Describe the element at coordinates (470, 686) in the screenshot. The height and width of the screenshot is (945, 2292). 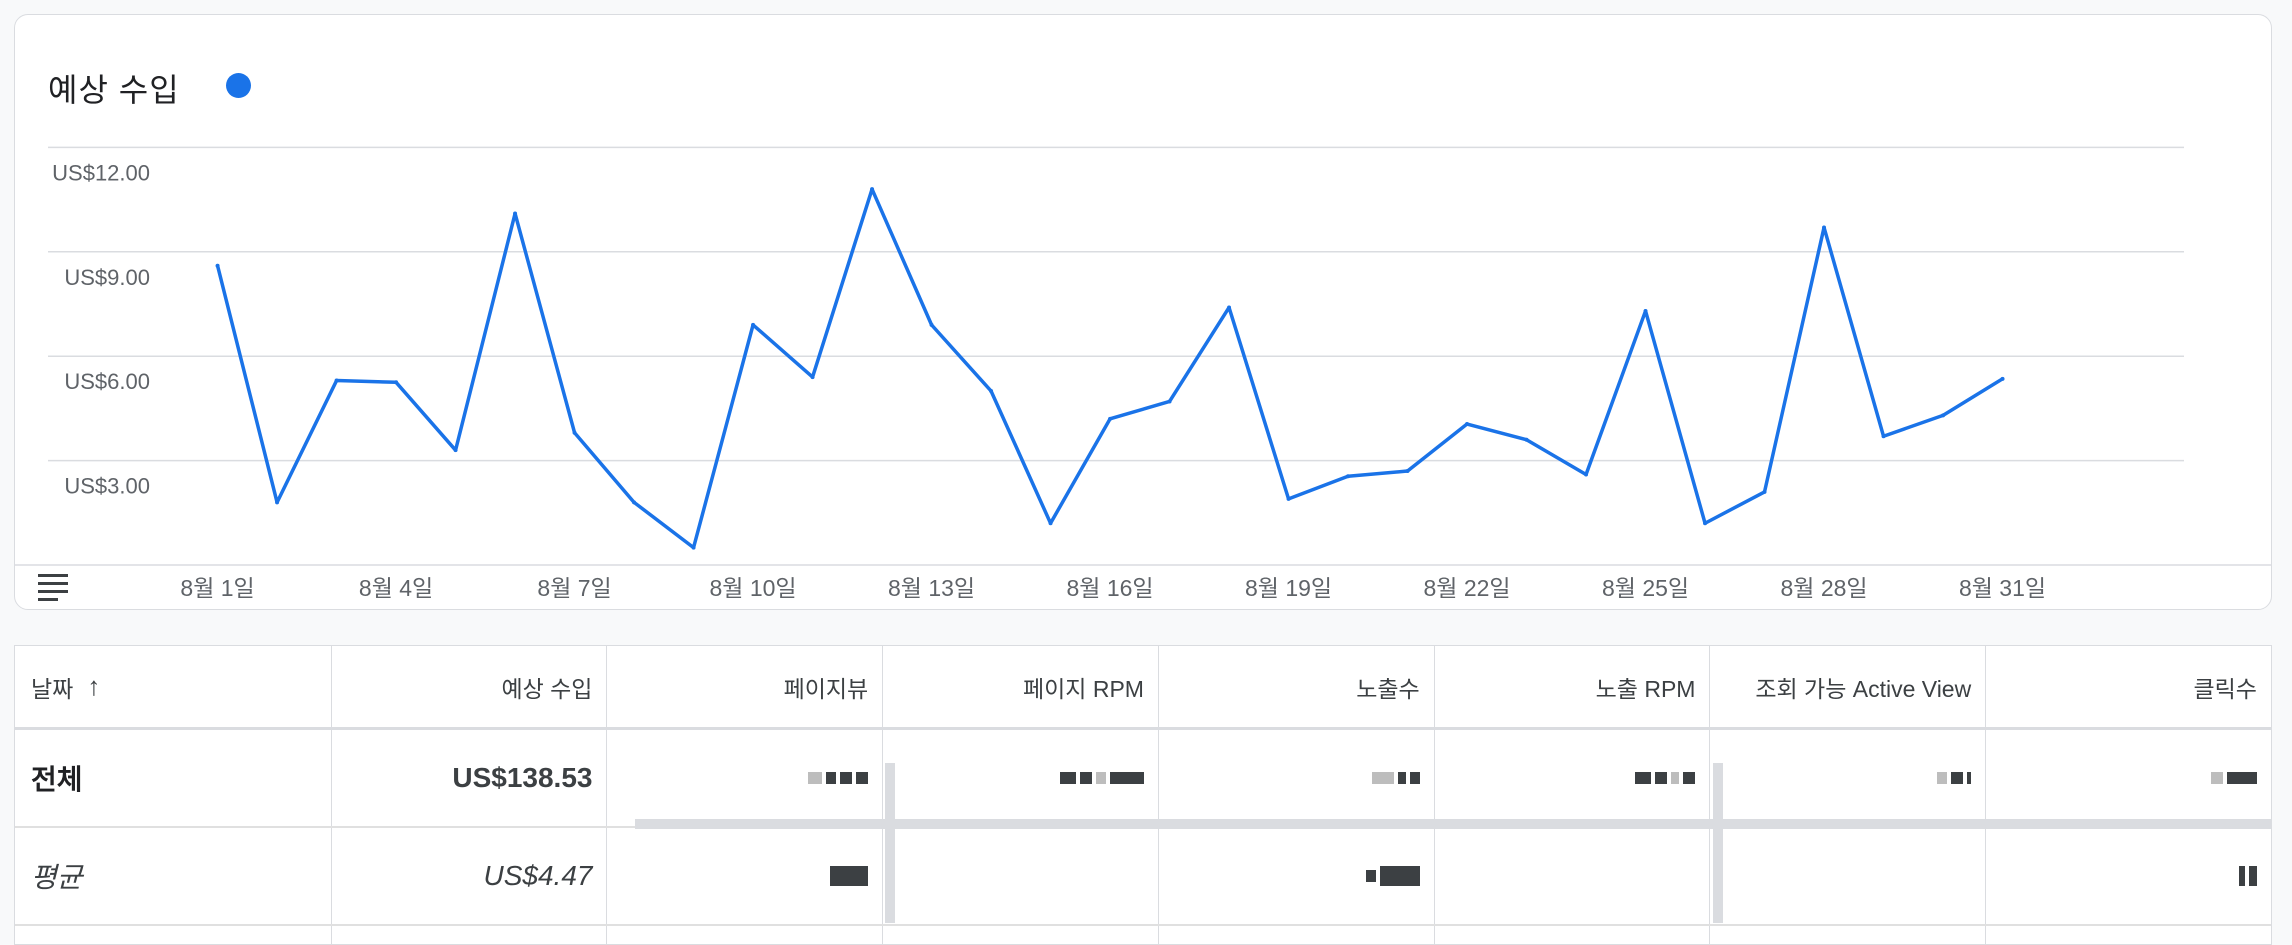
I see `header-earnings: 예상 수입` at that location.